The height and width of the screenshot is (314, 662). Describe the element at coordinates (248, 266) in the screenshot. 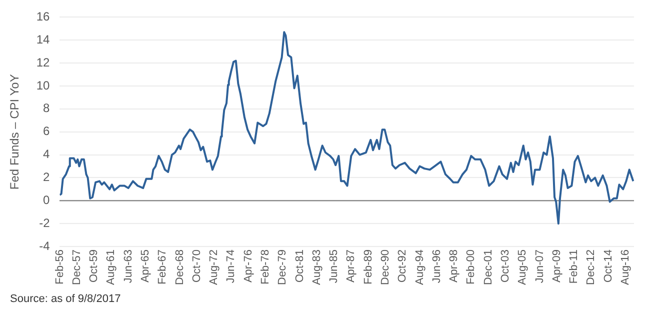

I see `x-tick-label: Apr-76` at that location.